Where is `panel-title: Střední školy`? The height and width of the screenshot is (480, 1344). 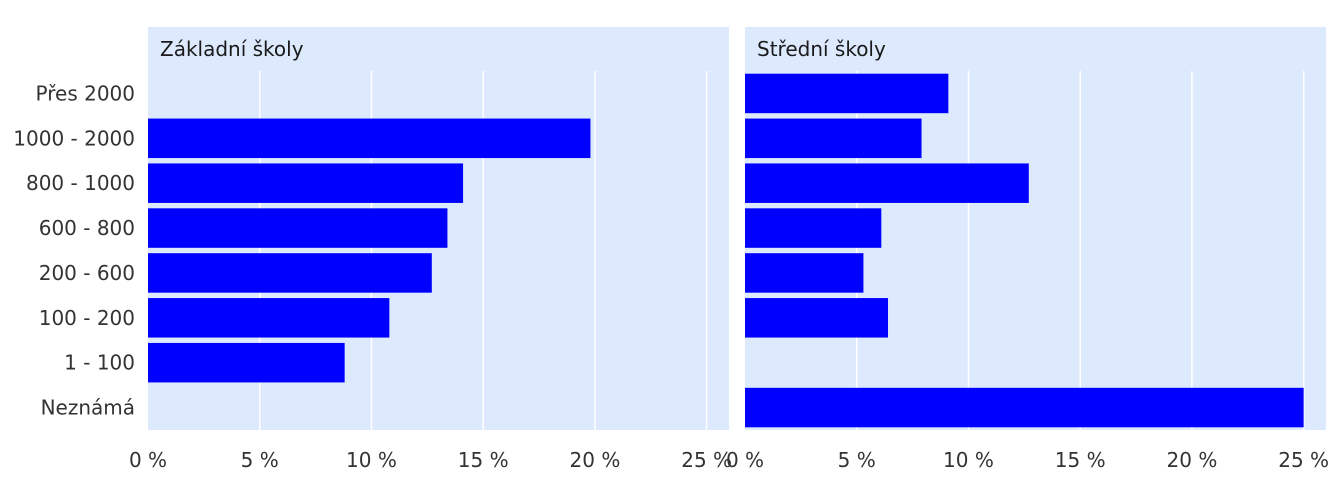
panel-title: Střední školy is located at coordinates (821, 49).